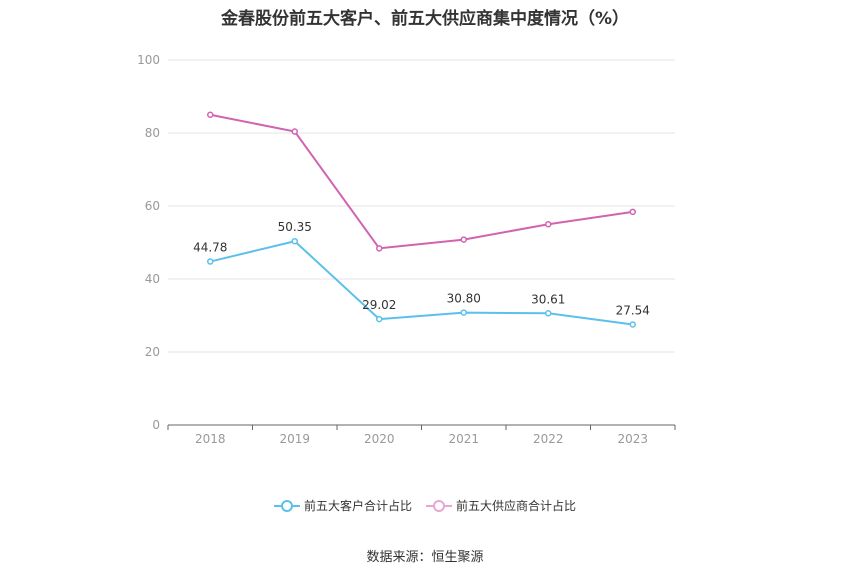  What do you see at coordinates (463, 439) in the screenshot?
I see `x-tick-label: 2021` at bounding box center [463, 439].